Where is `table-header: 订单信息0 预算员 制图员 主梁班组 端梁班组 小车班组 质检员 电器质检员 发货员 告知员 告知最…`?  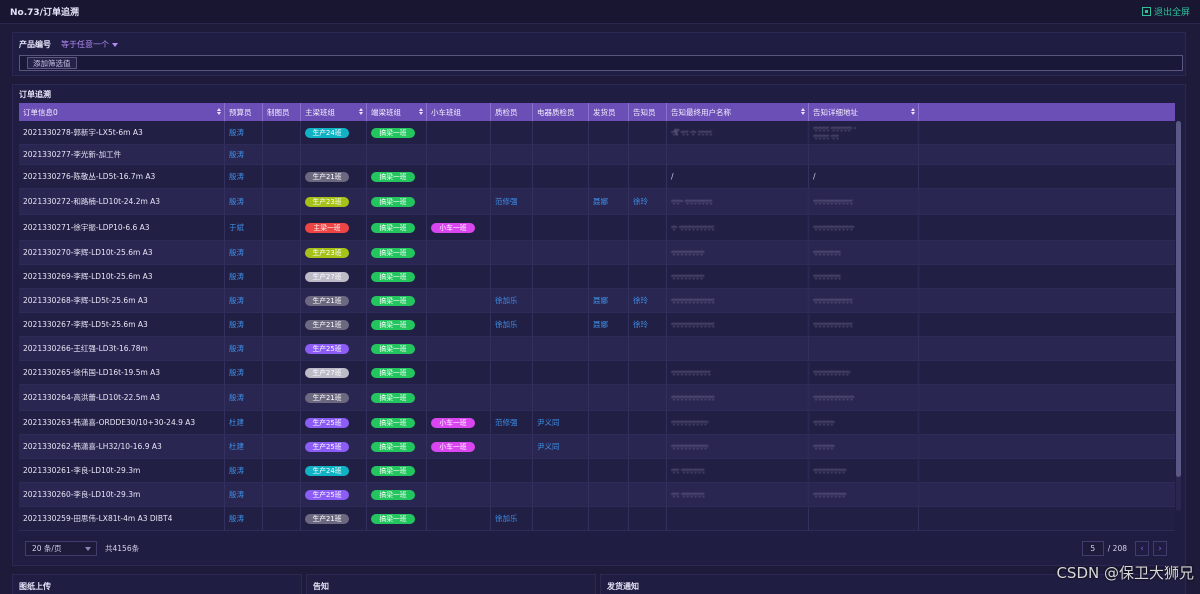
table-header: 订单信息0 预算员 制图员 主梁班组 端梁班组 小车班组 质检员 电器质检员 发货员 告知员 告知最… is located at coordinates (597, 112).